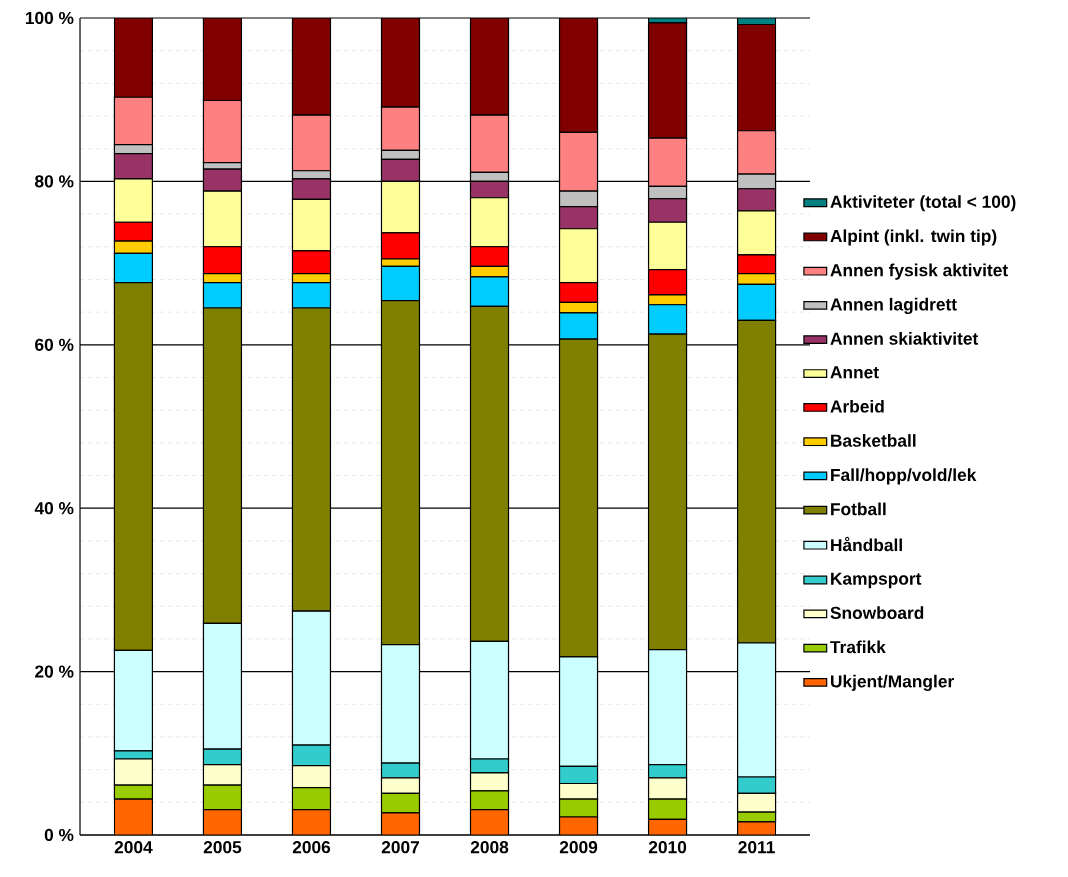  What do you see at coordinates (311, 847) in the screenshot?
I see `x-tick-label: 2006` at bounding box center [311, 847].